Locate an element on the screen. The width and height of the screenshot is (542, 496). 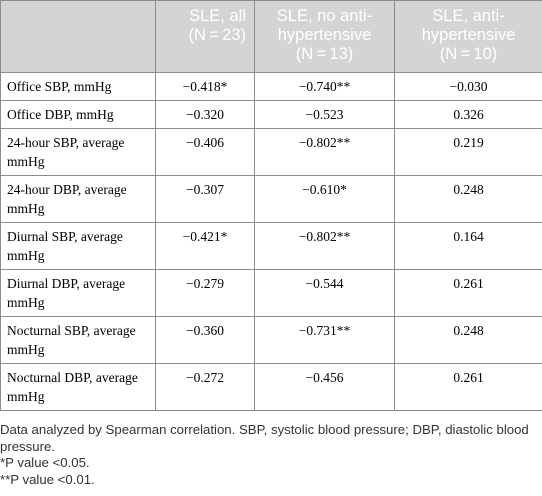
cell-sle-all: −0.418* is located at coordinates (205, 86).